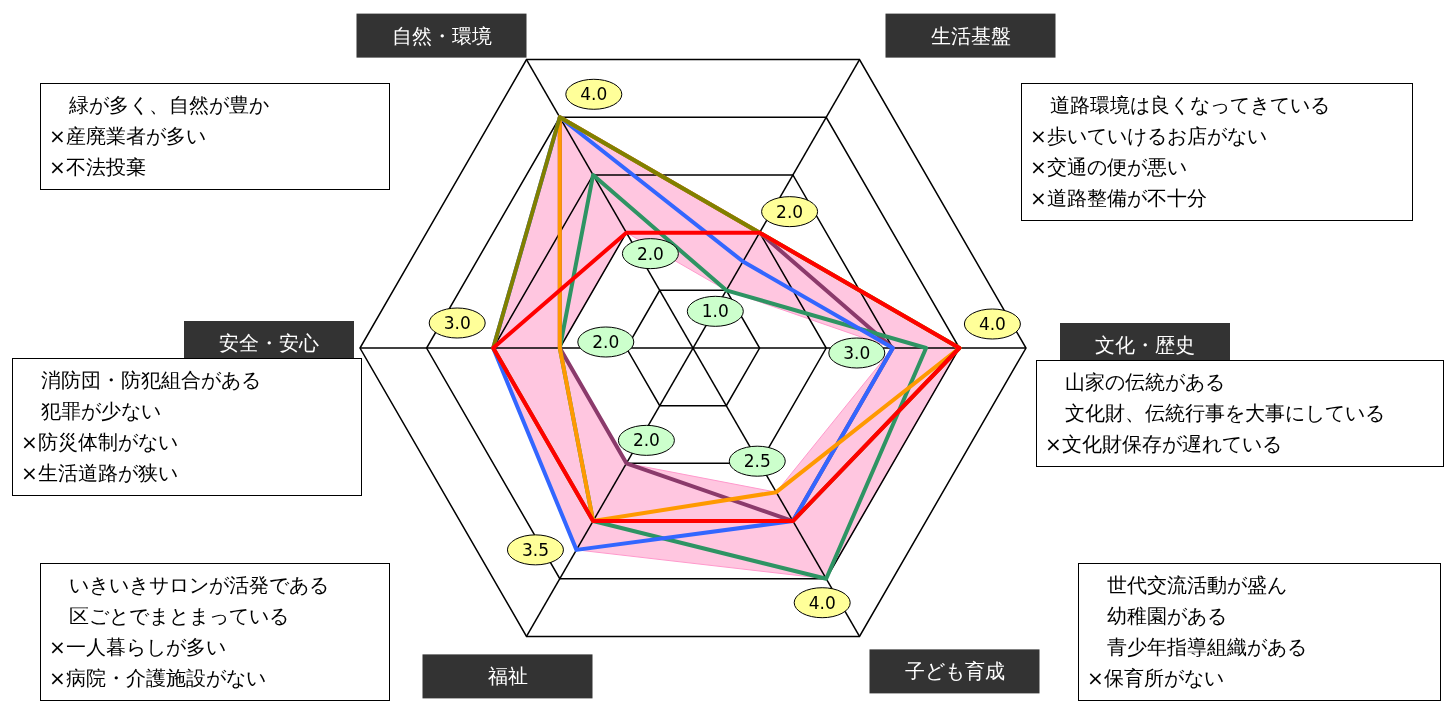 Image resolution: width=1449 pixels, height=701 pixels. What do you see at coordinates (169, 105) in the screenshot?
I see `text: 緑が多く、自然が豊か` at bounding box center [169, 105].